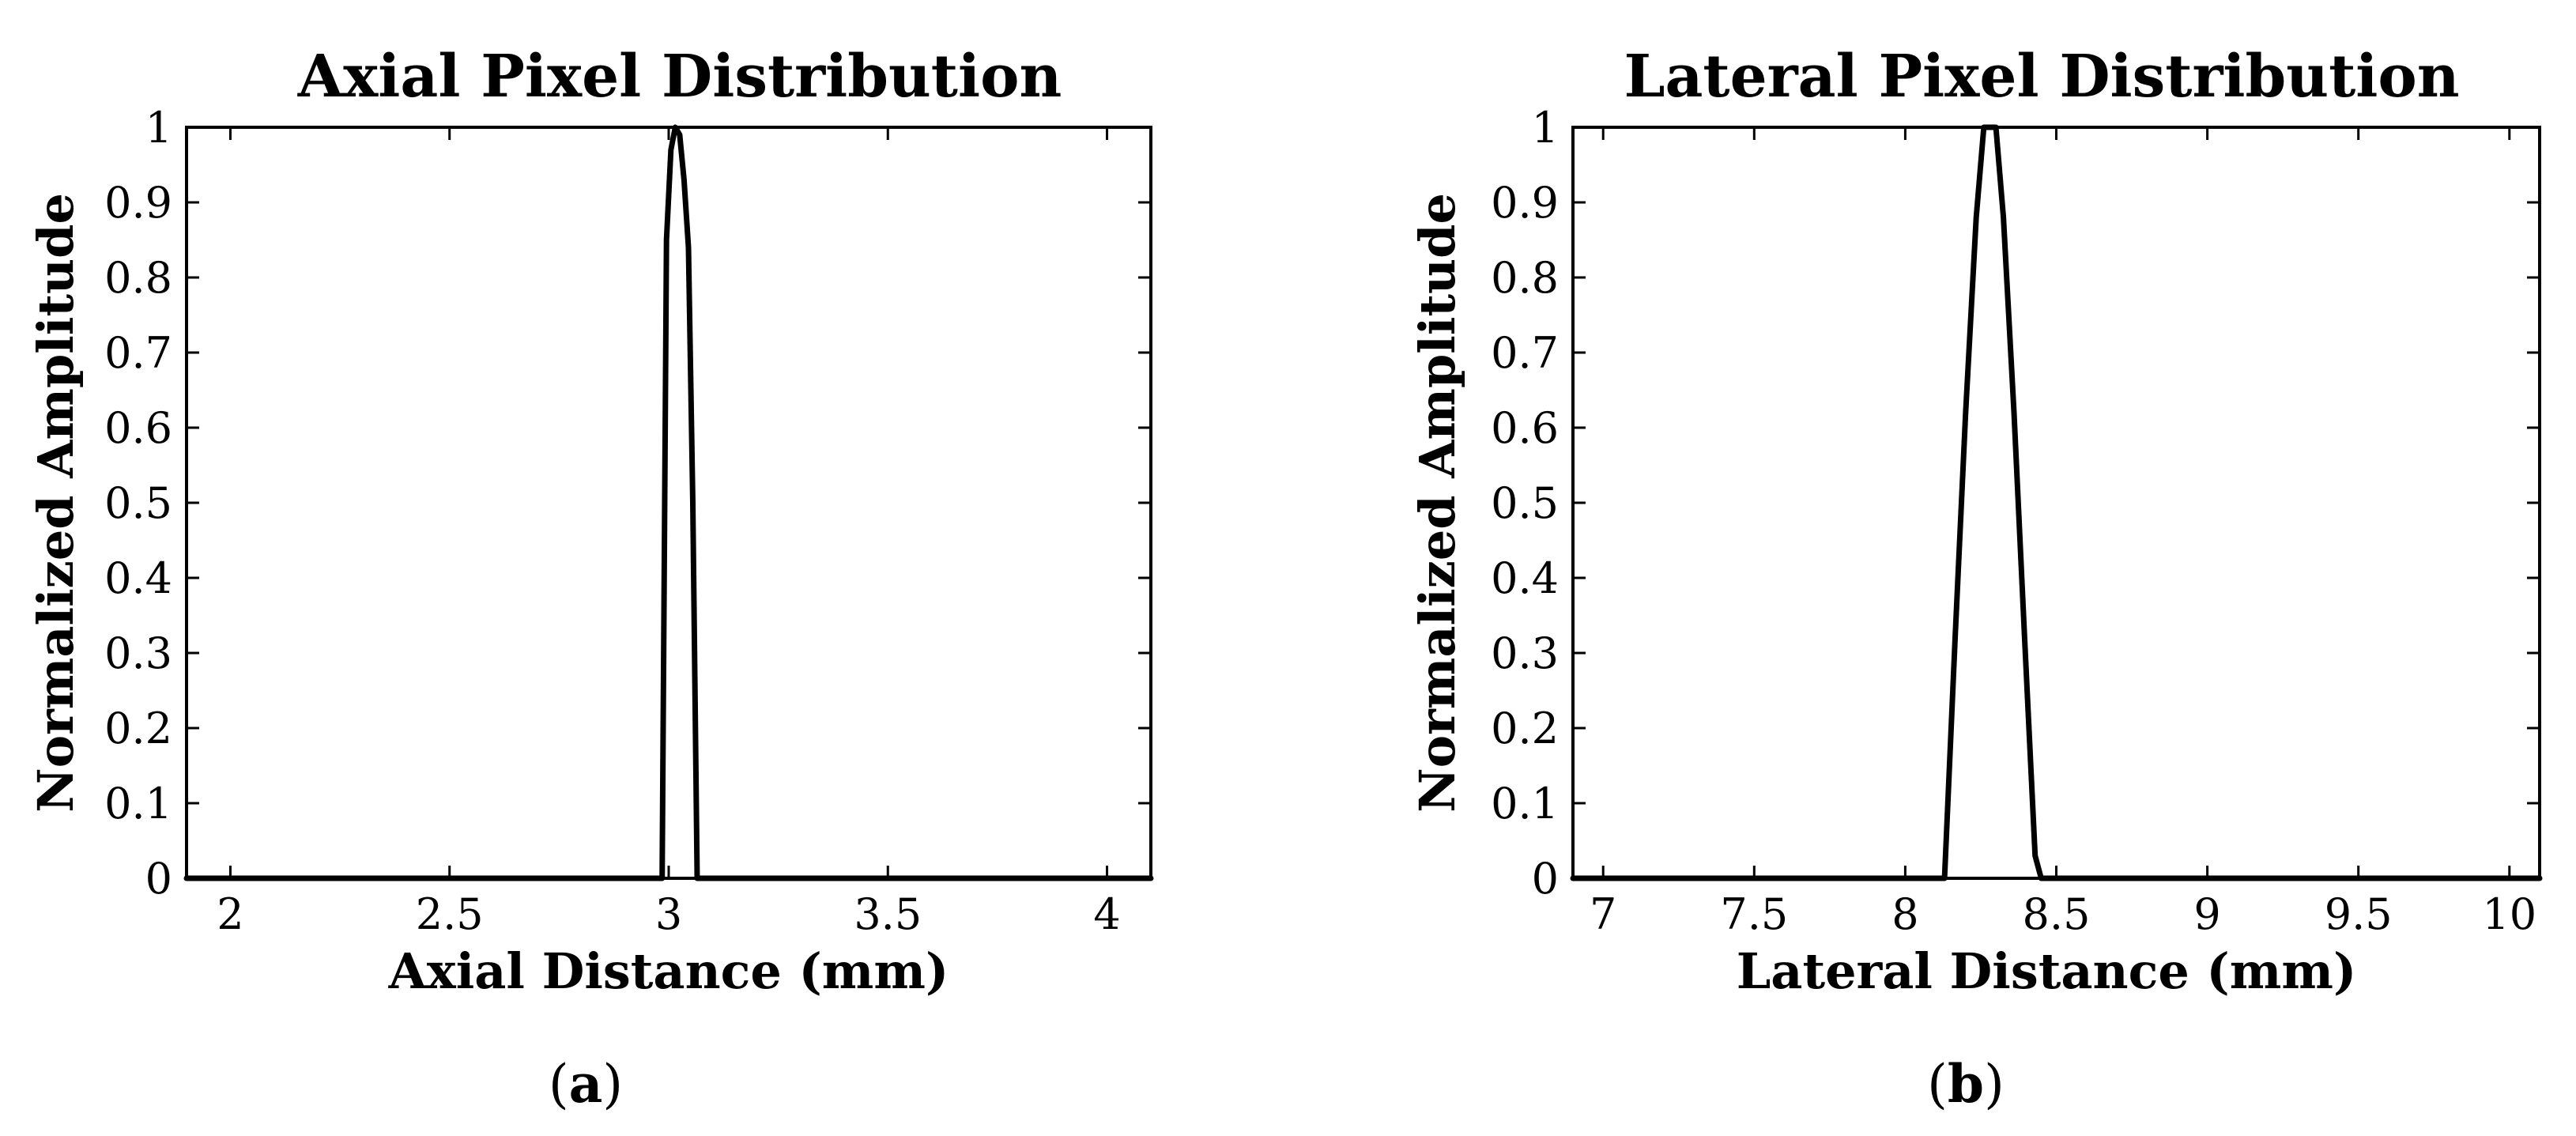 Image resolution: width=2576 pixels, height=1136 pixels. What do you see at coordinates (158, 128) in the screenshot?
I see `chart-a-y-tick-label: 1` at bounding box center [158, 128].